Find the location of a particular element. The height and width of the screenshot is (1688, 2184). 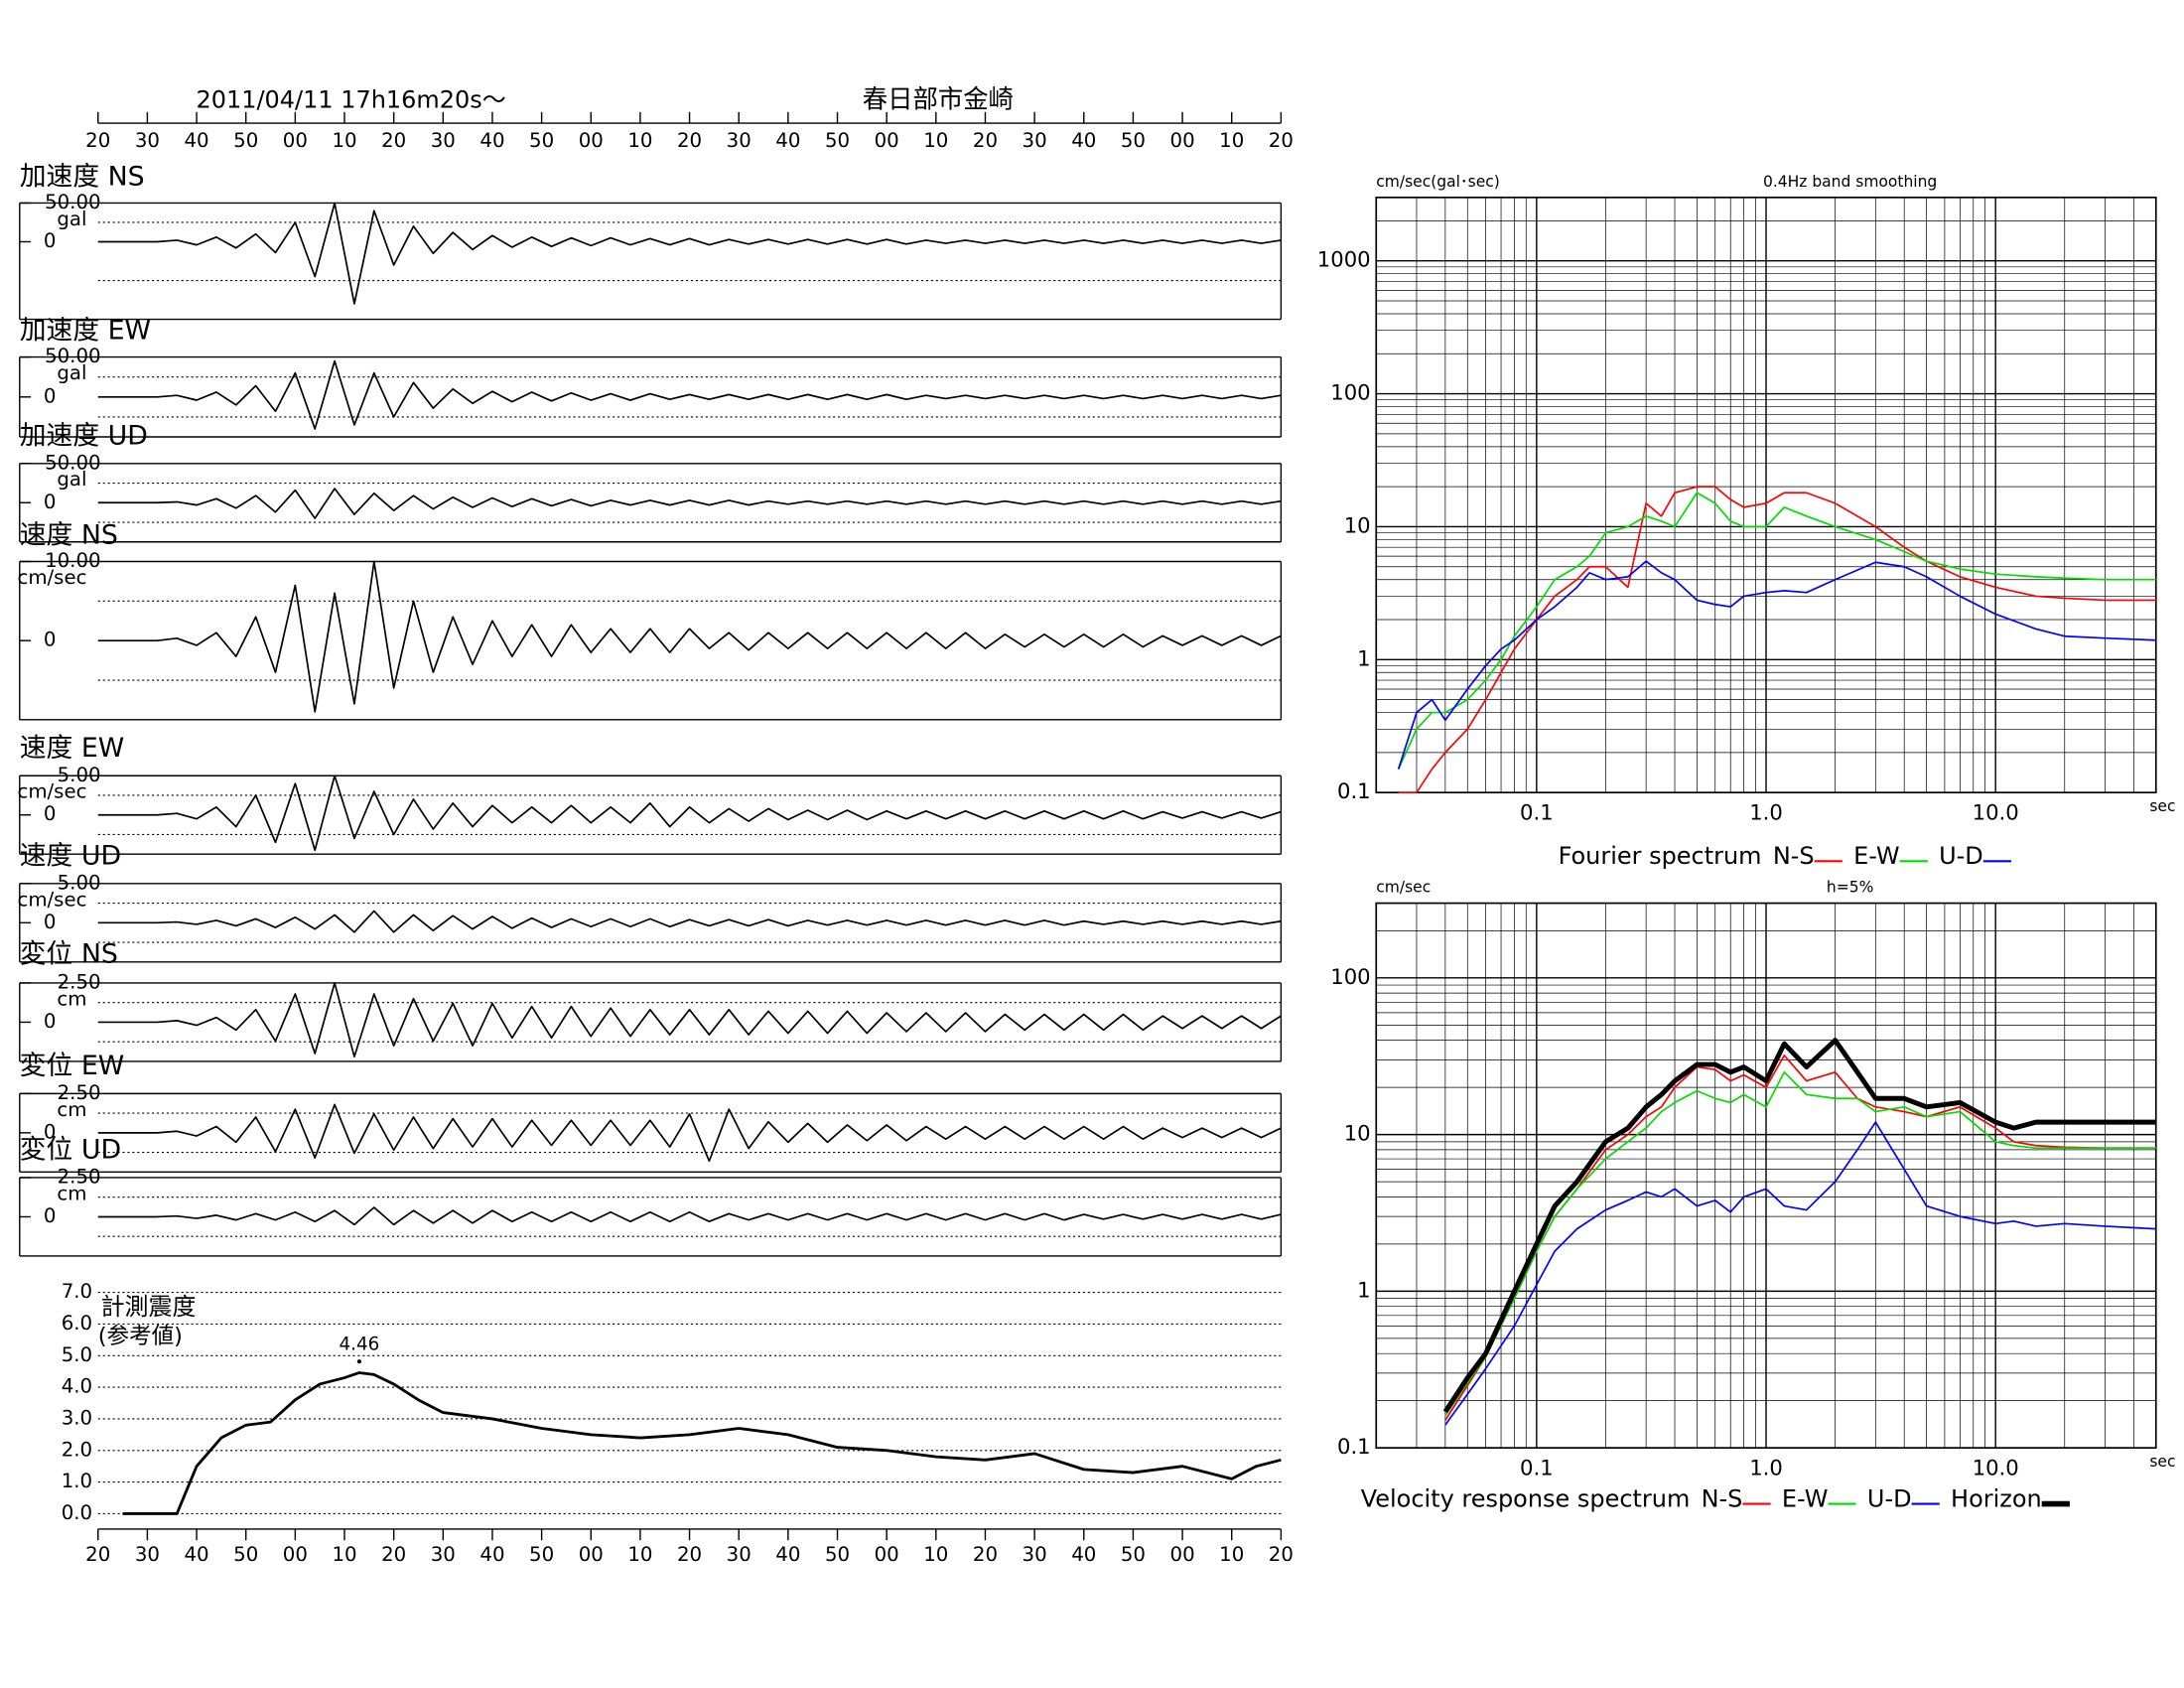

record-title: 2011/04/11 17h16m20s～ is located at coordinates (350, 100).